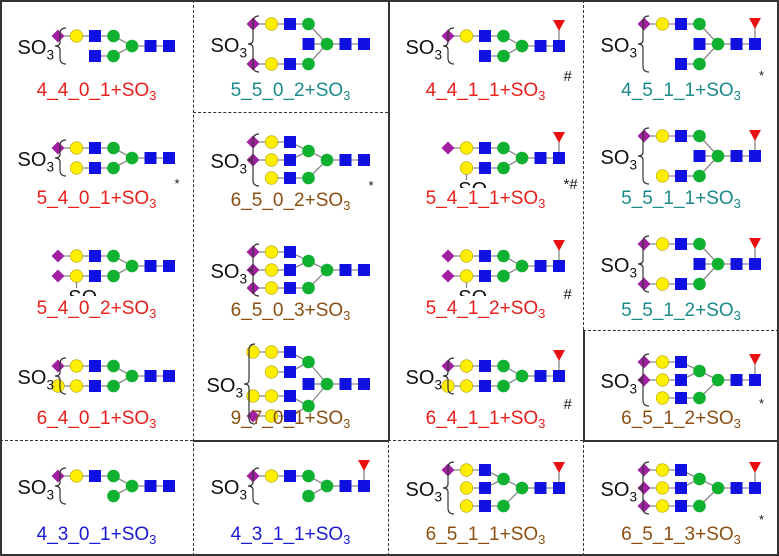 The width and height of the screenshot is (779, 556). I want to click on glycan-composition-label: 5_5_1_2+SO3, so click(681, 311).